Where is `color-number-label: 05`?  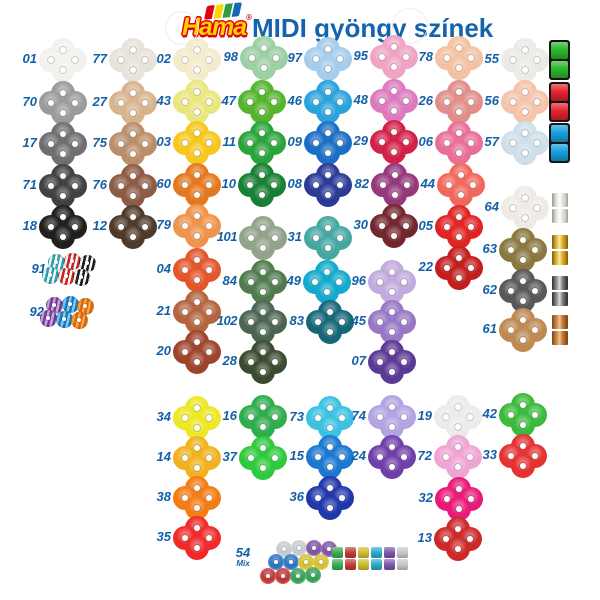 color-number-label: 05 is located at coordinates (425, 225).